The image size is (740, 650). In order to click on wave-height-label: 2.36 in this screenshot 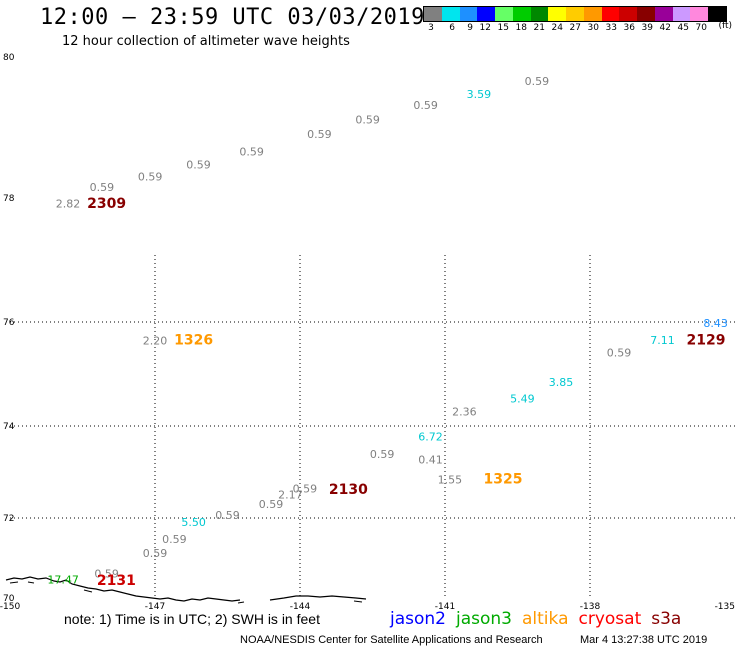, I will do `click(464, 412)`.